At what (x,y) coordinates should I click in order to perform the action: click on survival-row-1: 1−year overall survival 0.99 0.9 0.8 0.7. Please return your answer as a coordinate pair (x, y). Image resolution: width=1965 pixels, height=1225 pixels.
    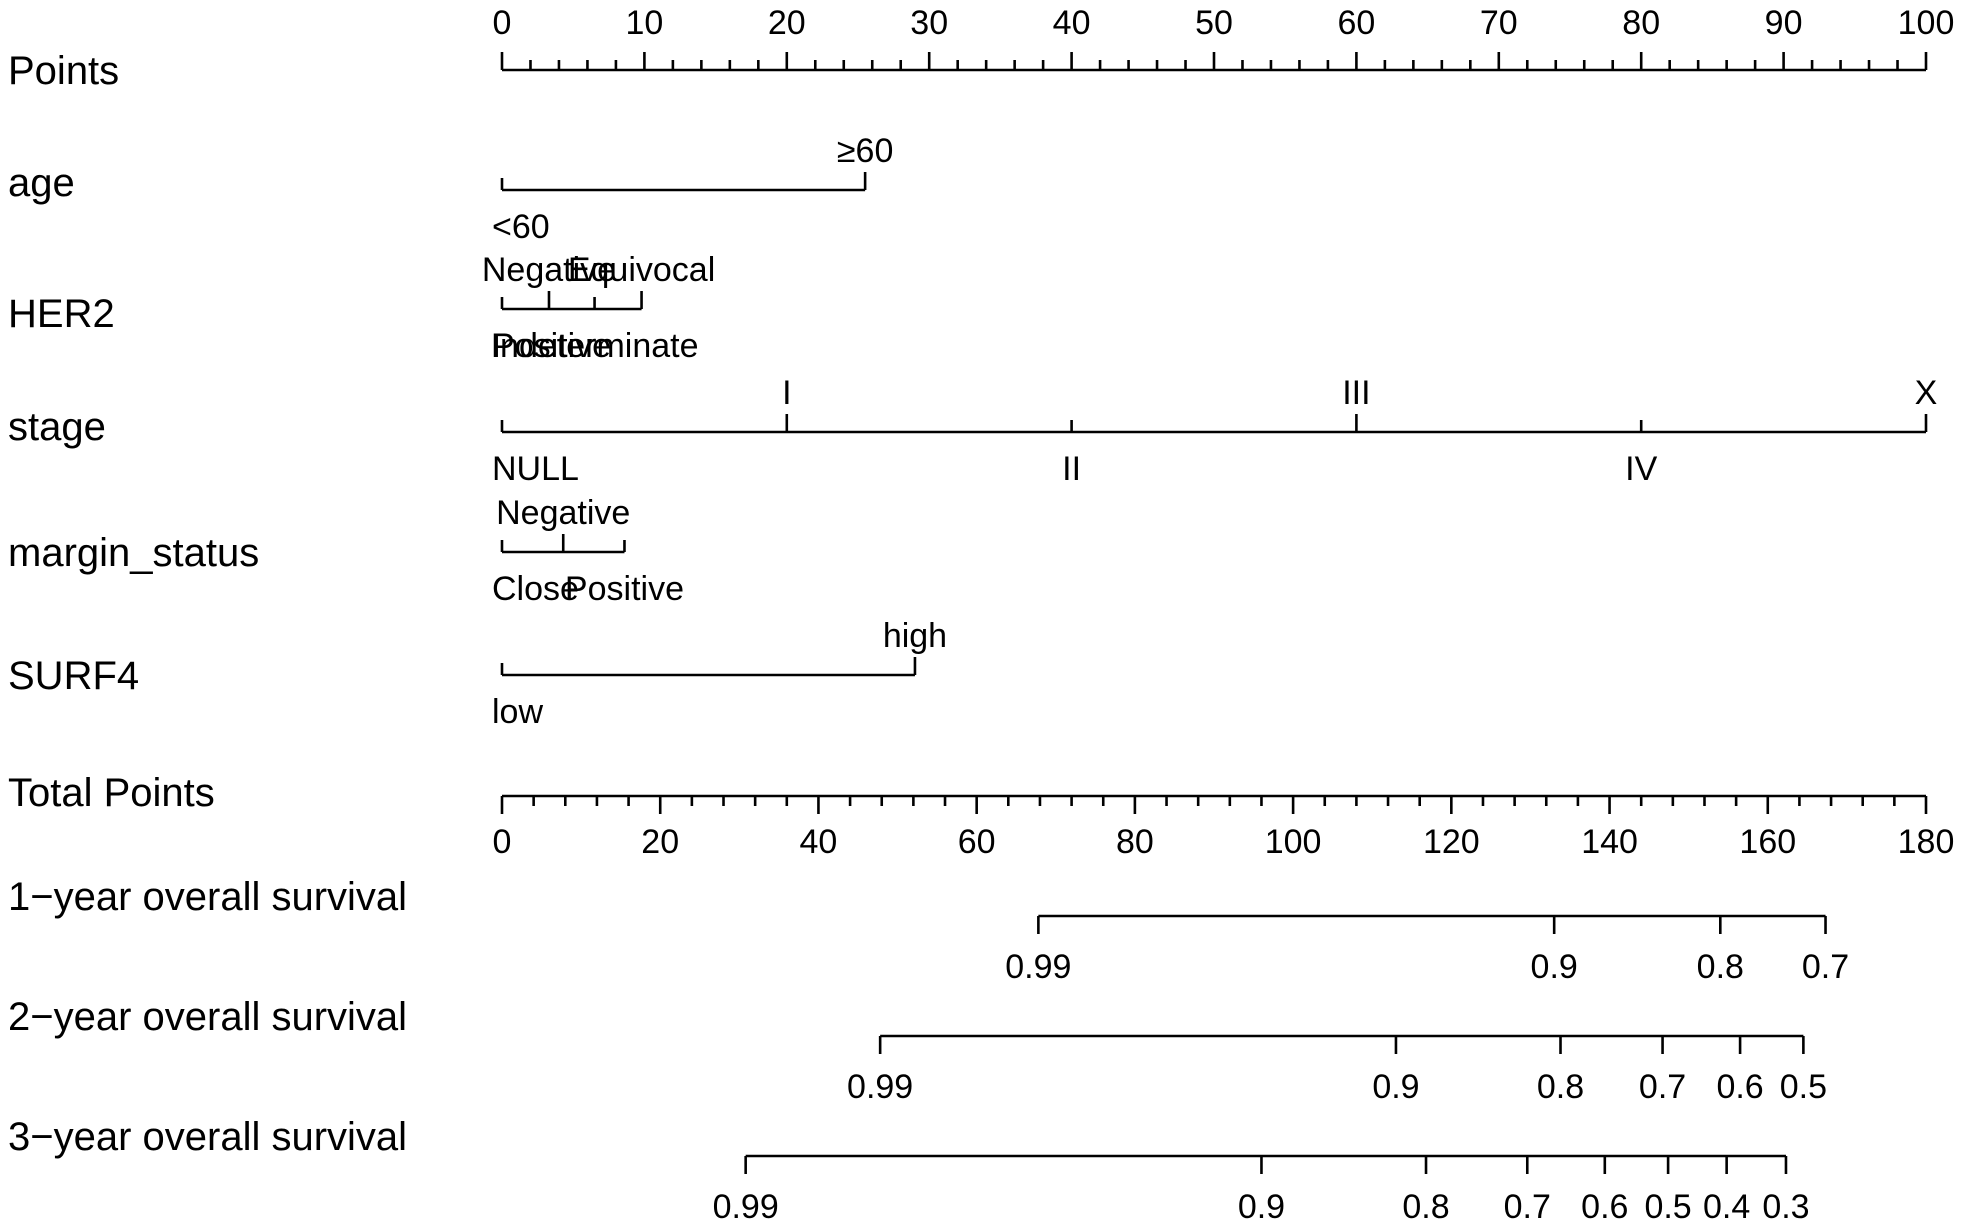
    Looking at the image, I should click on (928, 930).